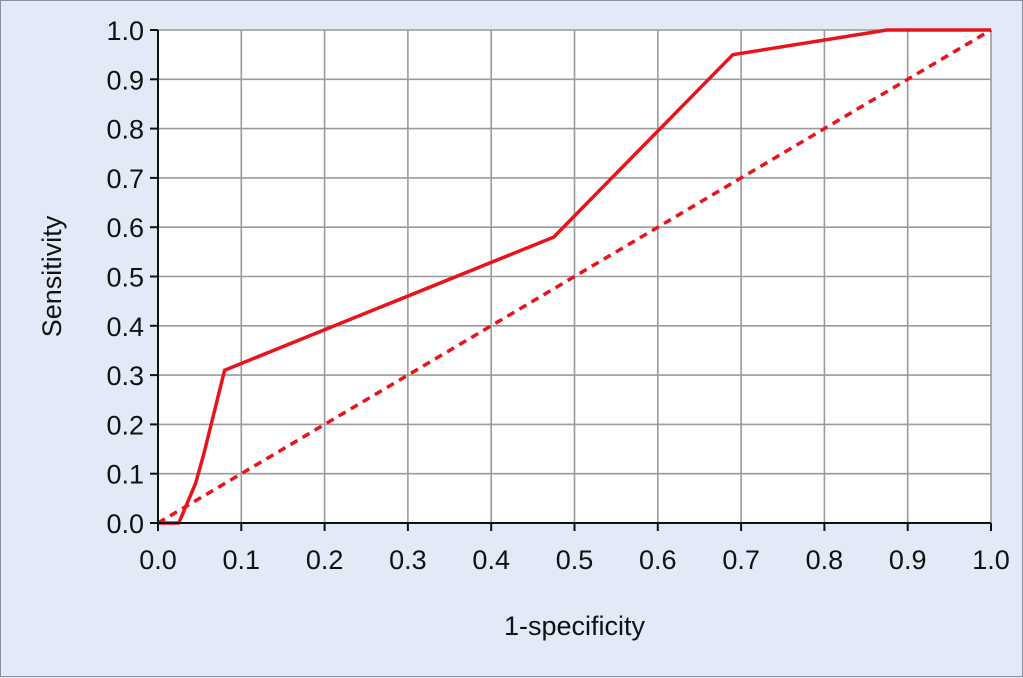  I want to click on y-tick-label: 0.9, so click(125, 80).